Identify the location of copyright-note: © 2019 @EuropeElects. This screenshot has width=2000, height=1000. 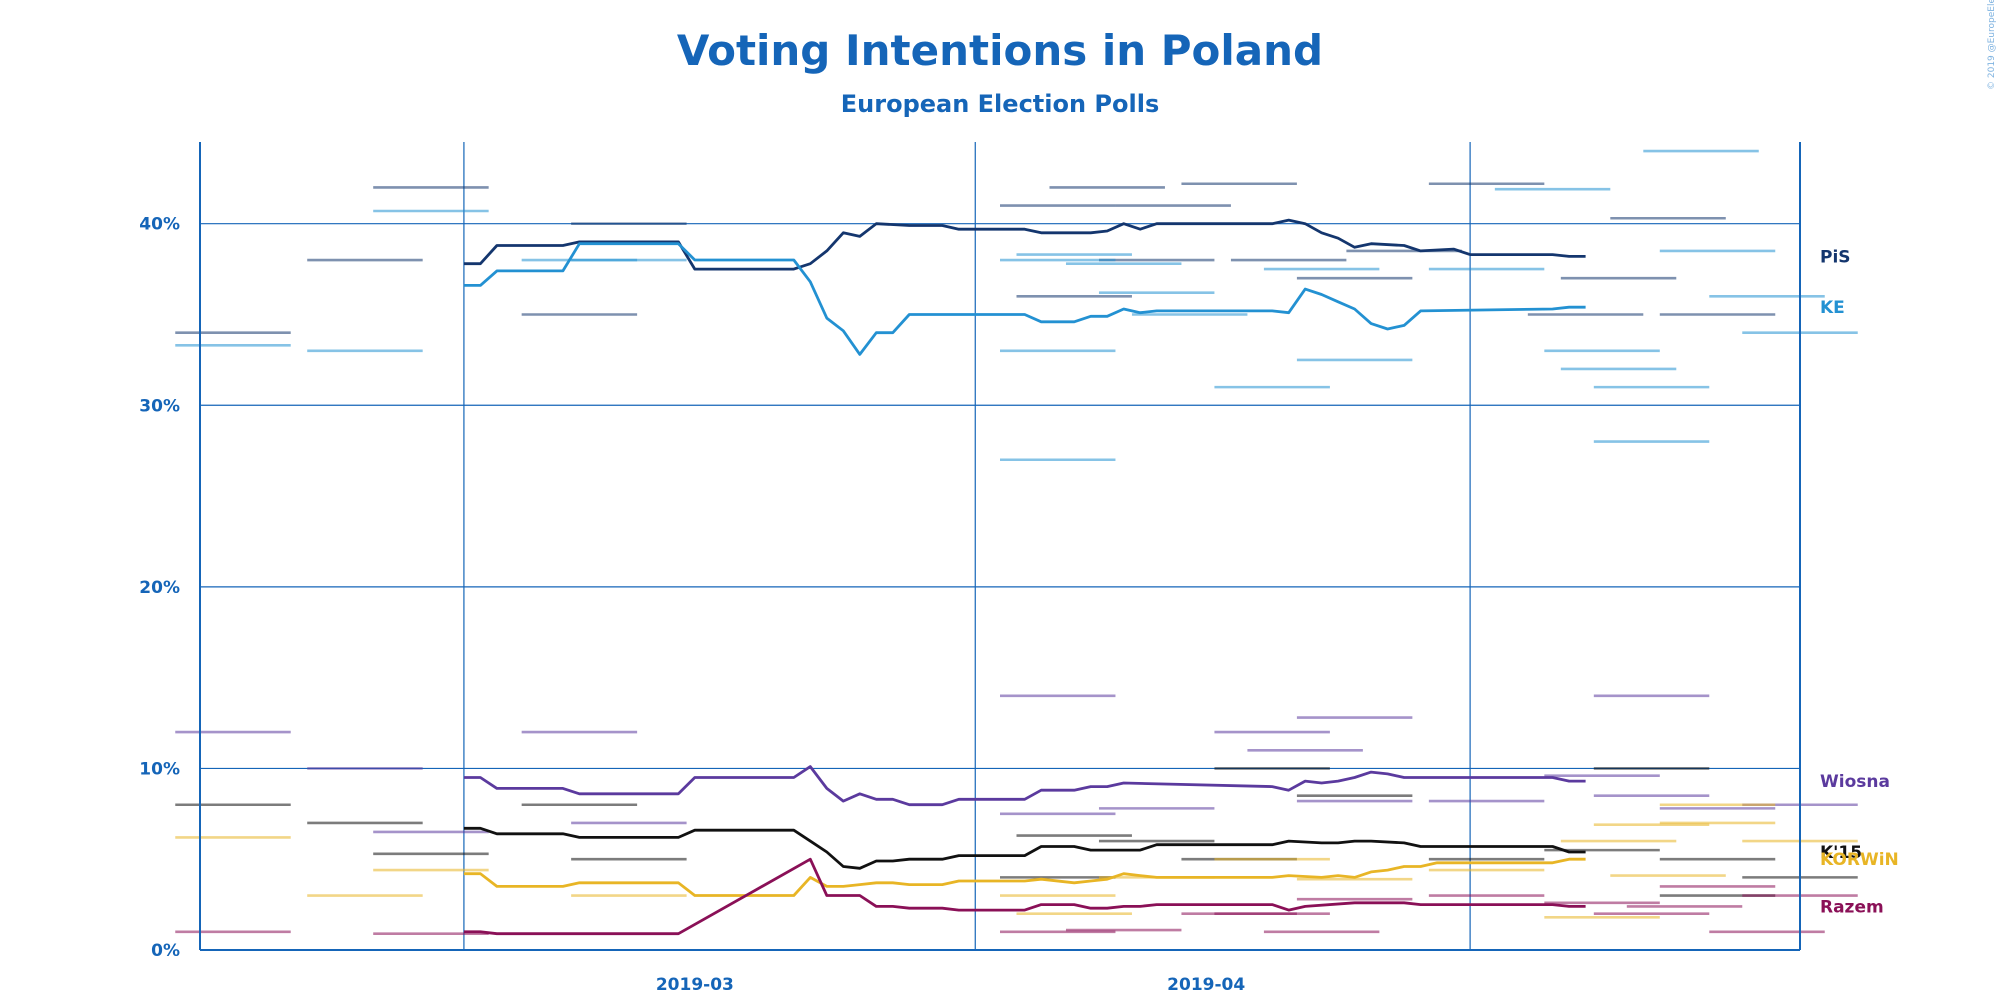
(1992, 45).